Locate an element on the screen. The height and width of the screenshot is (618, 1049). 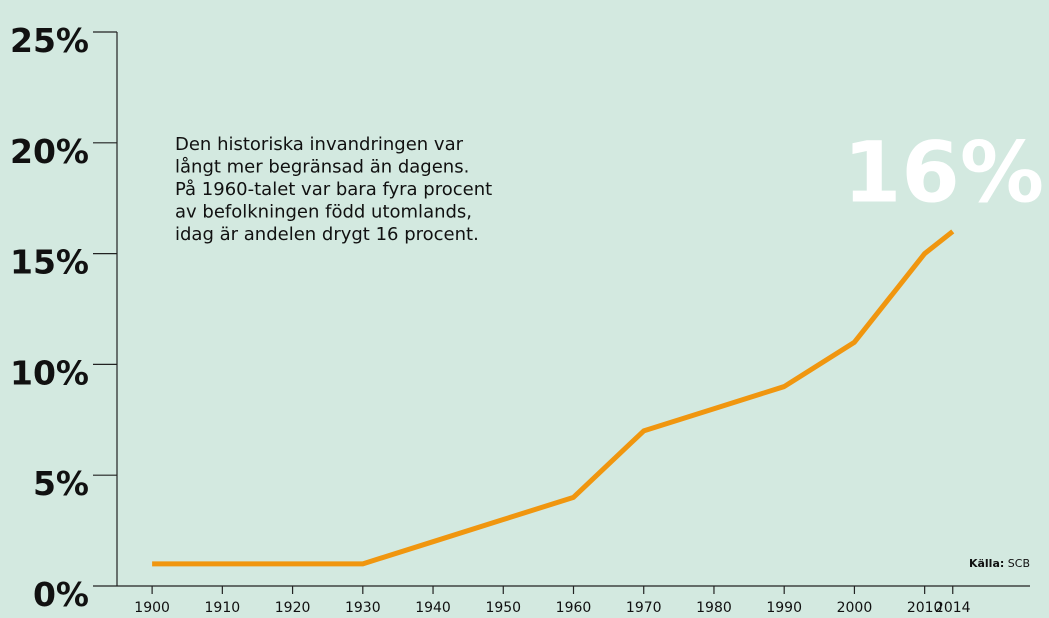
y-tick-label: 25% is located at coordinates (49, 40).